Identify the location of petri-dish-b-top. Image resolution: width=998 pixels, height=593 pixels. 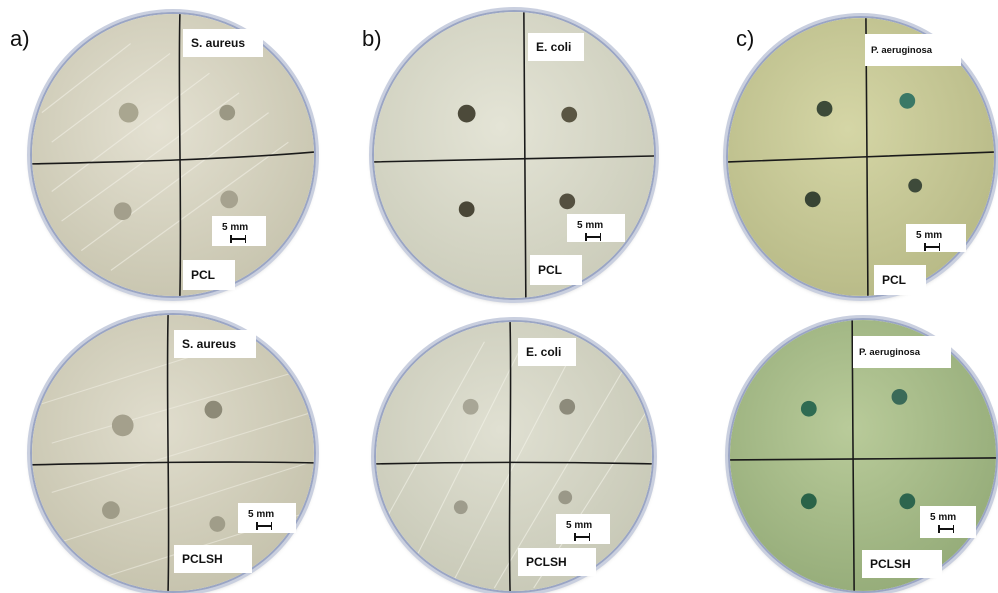
(514, 155).